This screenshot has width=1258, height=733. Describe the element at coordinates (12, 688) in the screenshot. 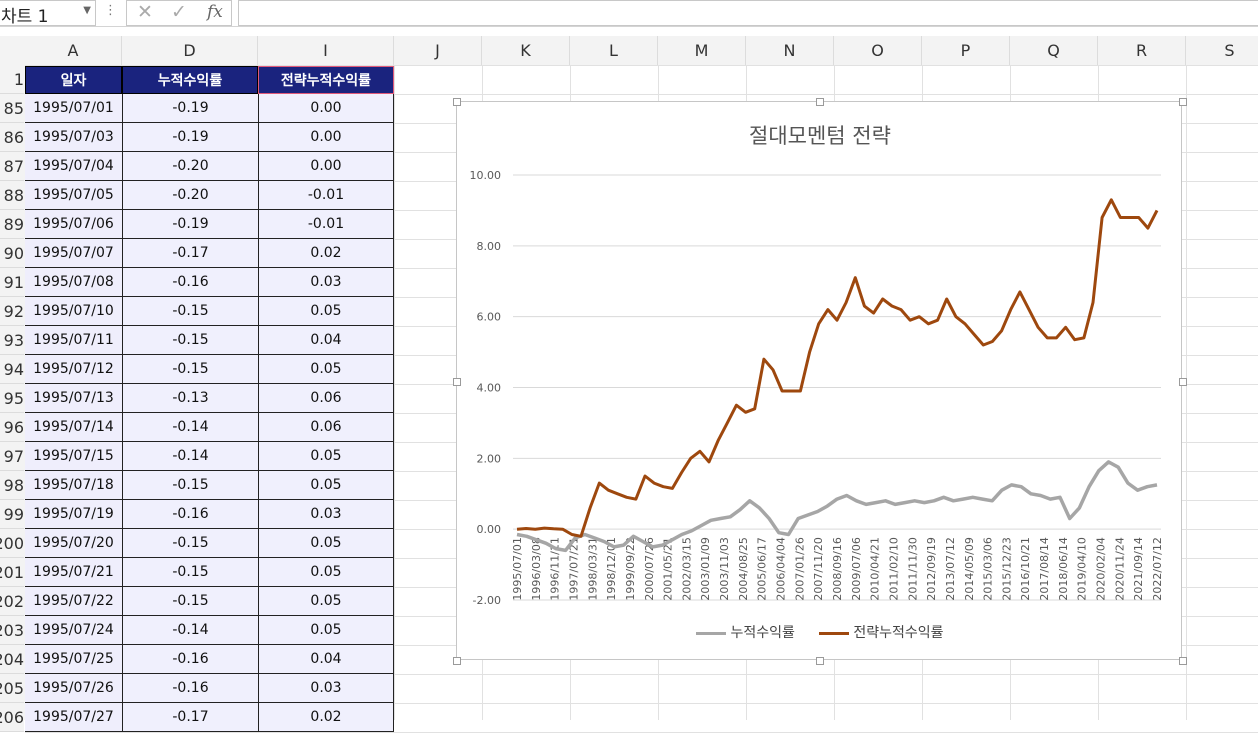

I see `row-header-205: 205` at that location.